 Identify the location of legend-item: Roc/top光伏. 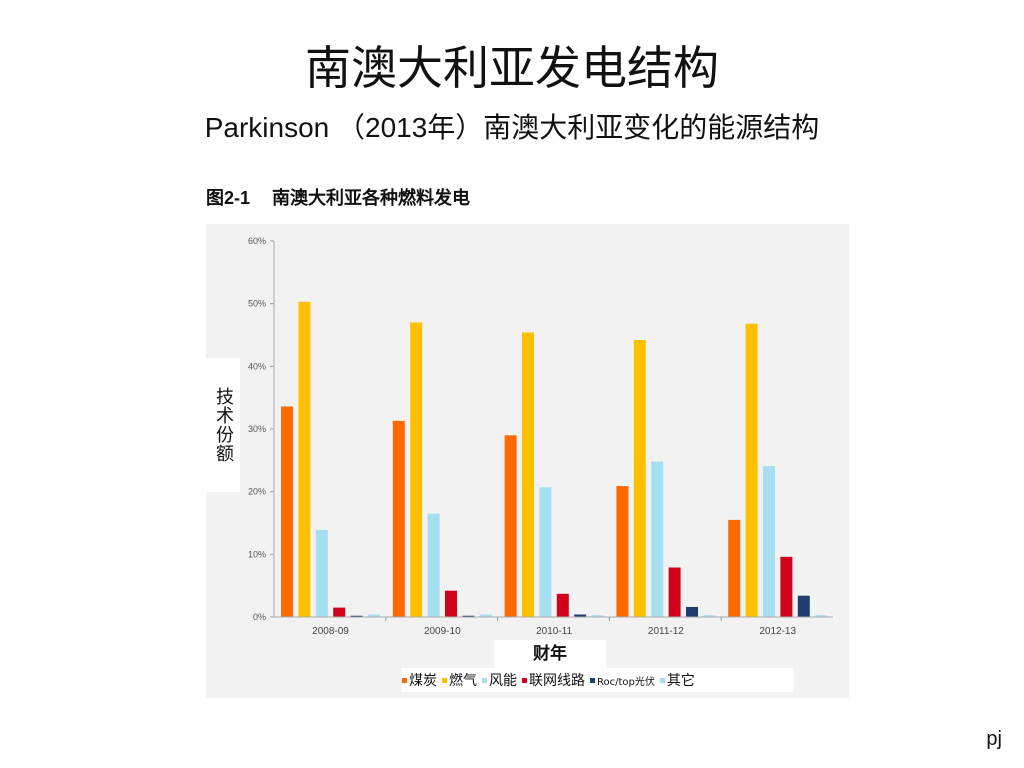
(622, 680).